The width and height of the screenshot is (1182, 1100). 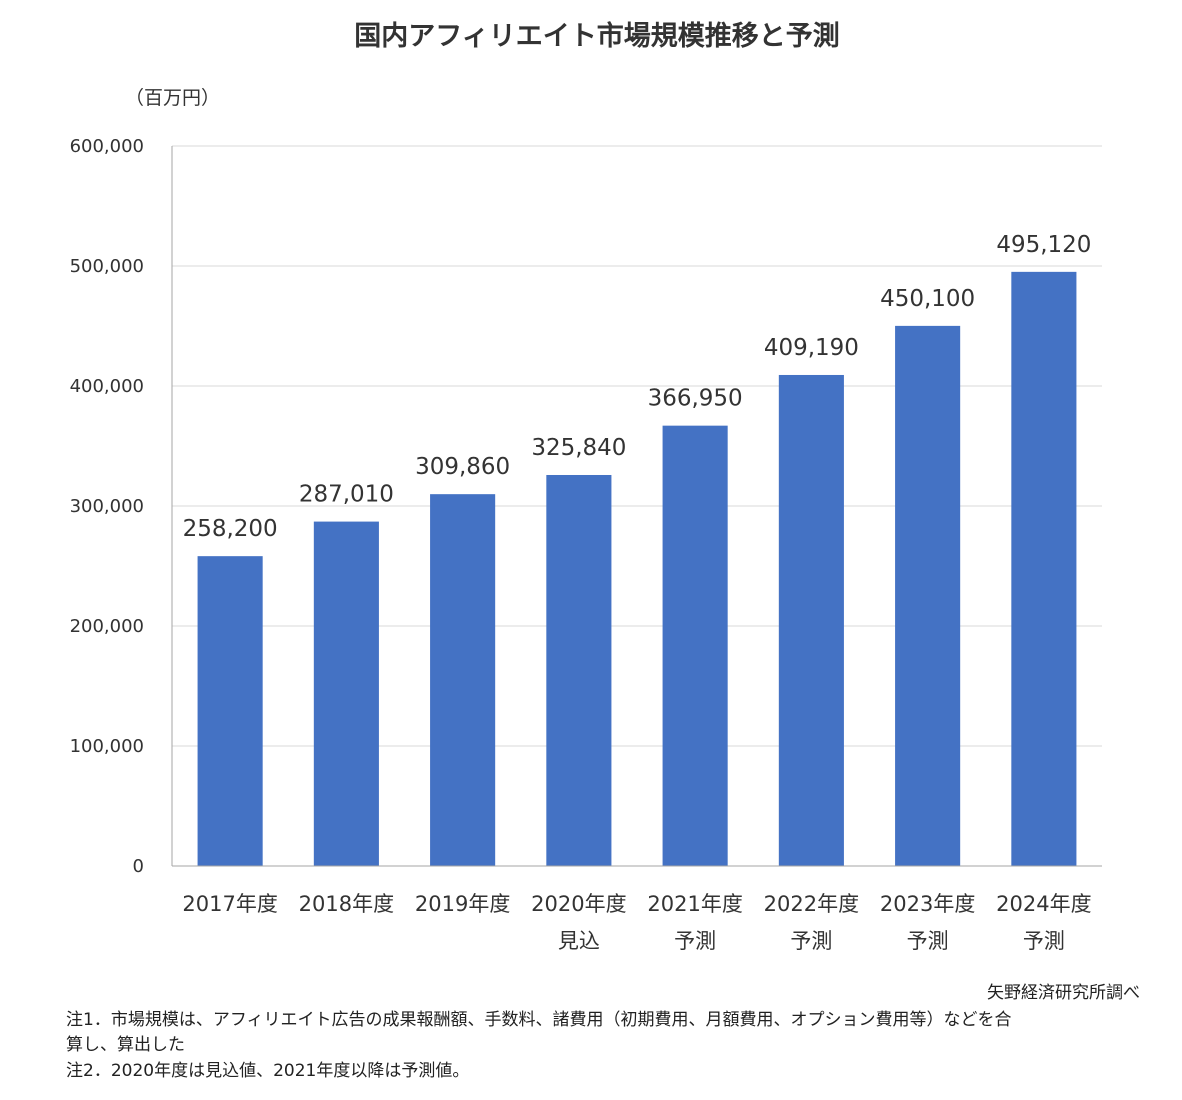 What do you see at coordinates (1043, 245) in the screenshot?
I see `data-label: 495,120` at bounding box center [1043, 245].